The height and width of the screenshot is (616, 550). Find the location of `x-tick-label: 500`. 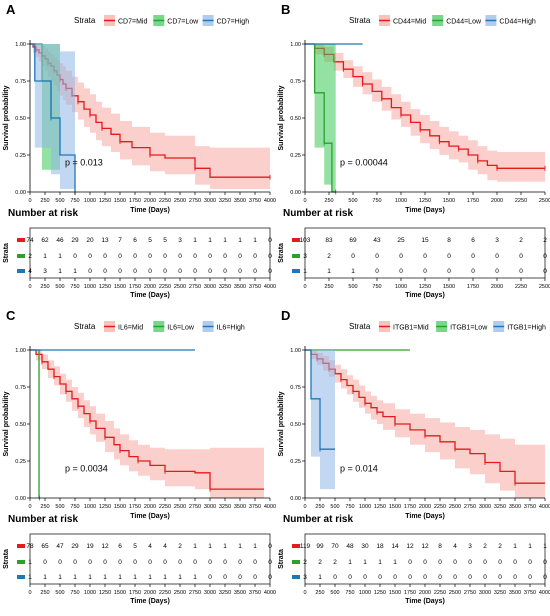

x-tick-label: 500 is located at coordinates (59, 201).